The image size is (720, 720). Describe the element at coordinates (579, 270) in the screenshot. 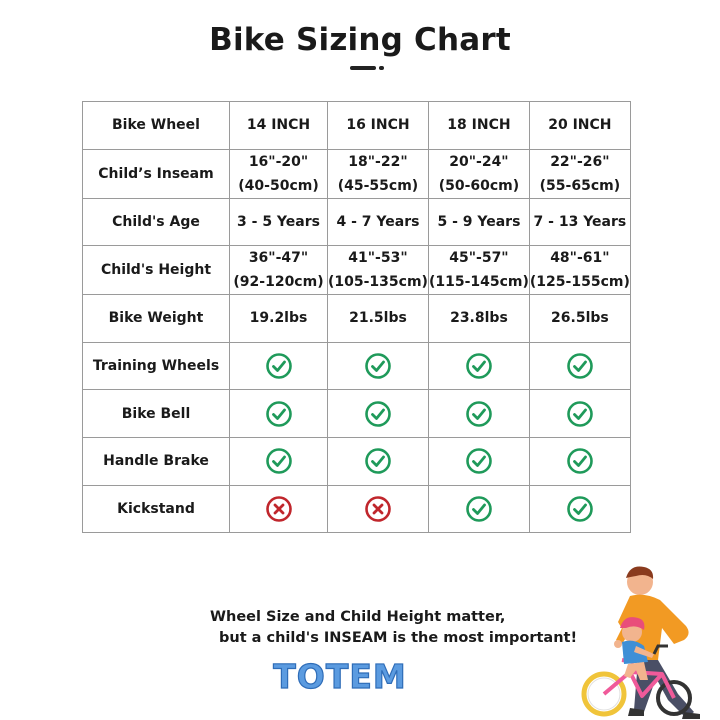

I see `table-cell: 48"-61" (125-155cm)` at that location.